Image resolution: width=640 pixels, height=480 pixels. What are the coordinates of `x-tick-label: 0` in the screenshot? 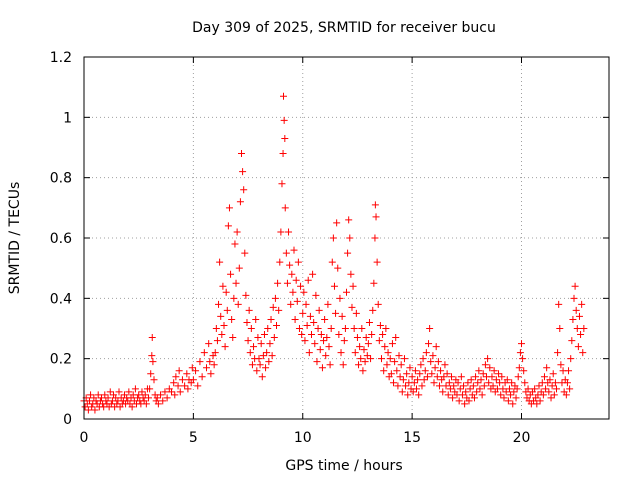 It's located at (84, 438).